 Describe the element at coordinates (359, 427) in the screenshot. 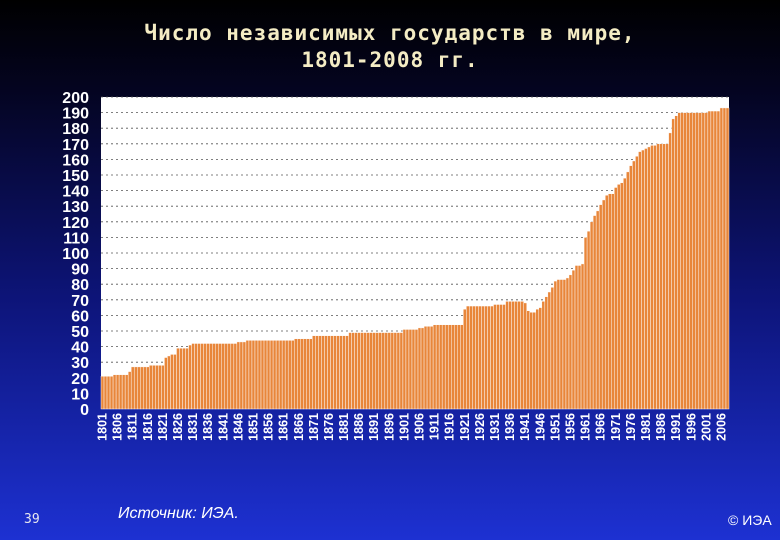

I see `x-tick-label: 1886` at that location.